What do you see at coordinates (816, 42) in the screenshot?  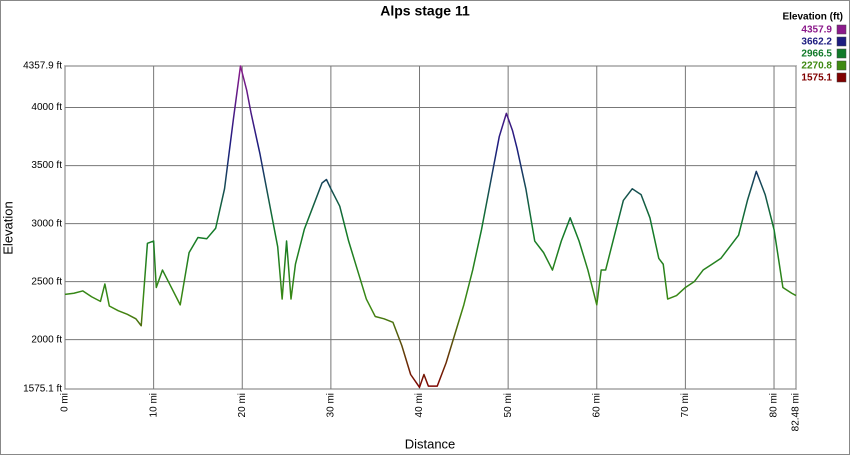 I see `legend-label: 3662.2` at bounding box center [816, 42].